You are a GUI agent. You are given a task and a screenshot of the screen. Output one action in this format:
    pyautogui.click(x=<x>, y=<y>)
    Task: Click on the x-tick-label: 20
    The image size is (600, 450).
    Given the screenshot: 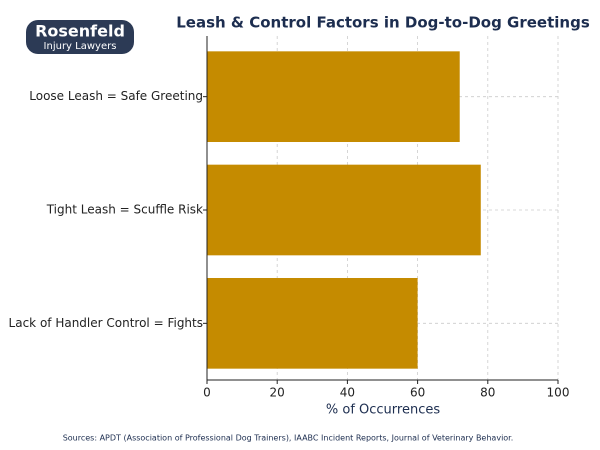 What is the action you would take?
    pyautogui.click(x=277, y=393)
    